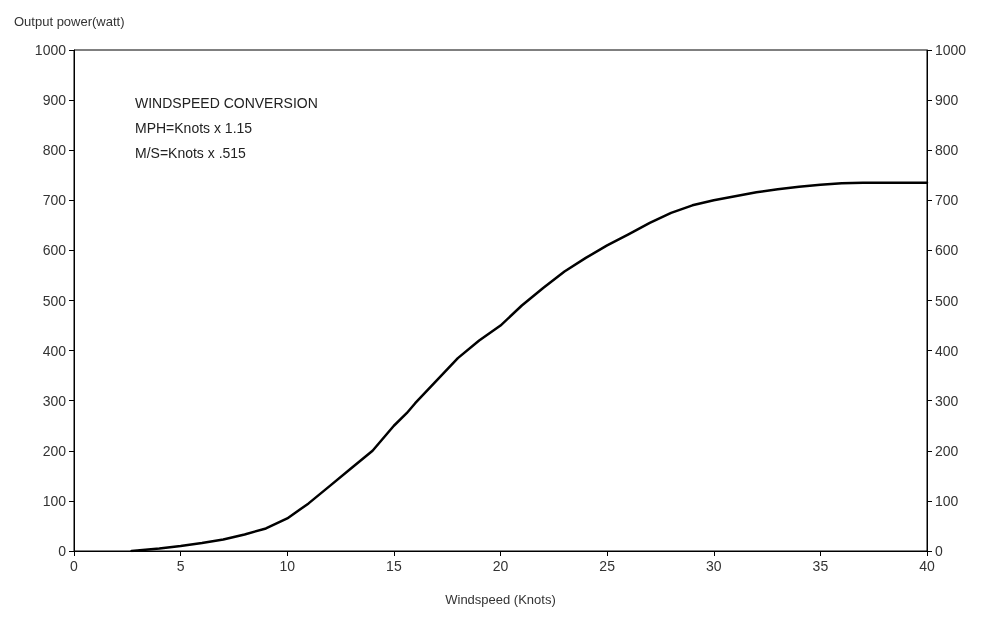  Describe the element at coordinates (500, 599) in the screenshot. I see `x-axis-title: Windspeed (Knots)` at that location.